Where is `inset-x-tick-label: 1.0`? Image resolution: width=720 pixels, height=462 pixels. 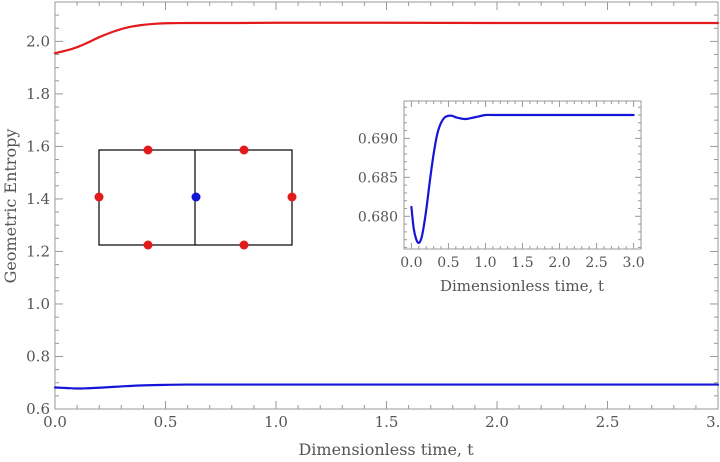
inset-x-tick-label: 1.0 is located at coordinates (485, 263).